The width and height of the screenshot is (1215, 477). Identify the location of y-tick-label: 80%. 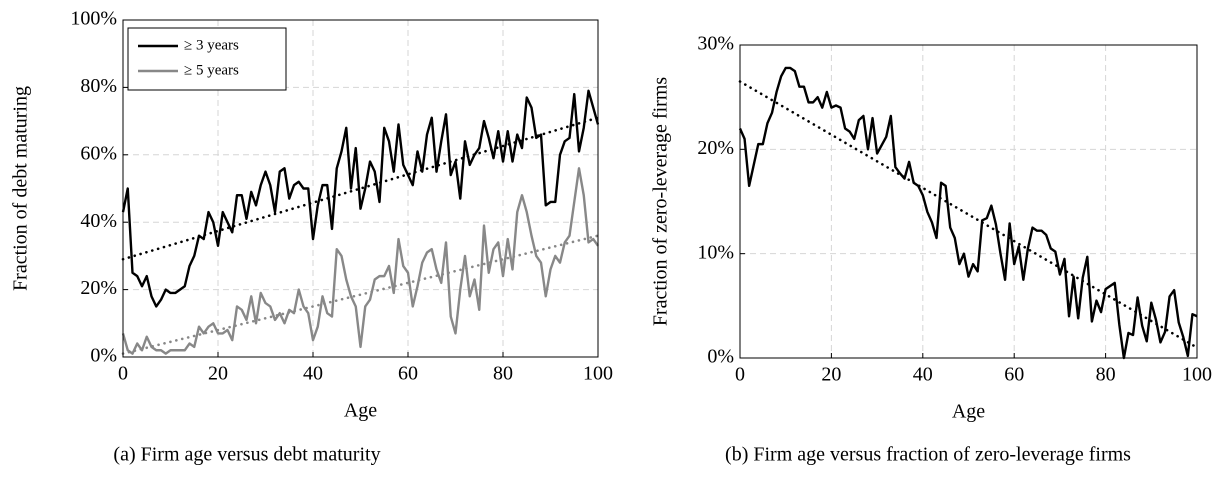
(98, 86).